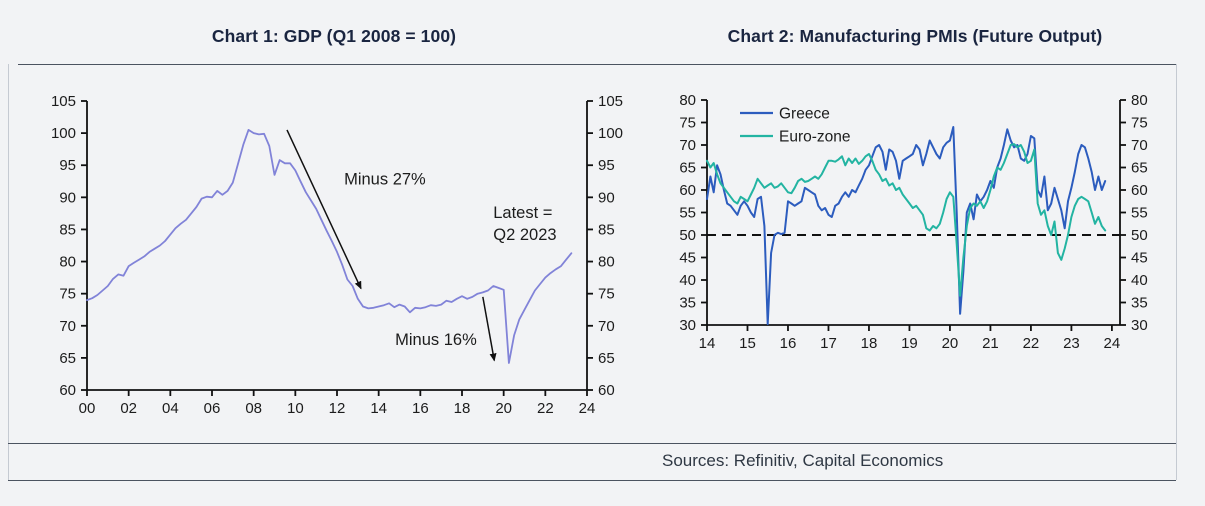 The height and width of the screenshot is (506, 1205). Describe the element at coordinates (436, 340) in the screenshot. I see `annotation-text: Minus 16%` at that location.